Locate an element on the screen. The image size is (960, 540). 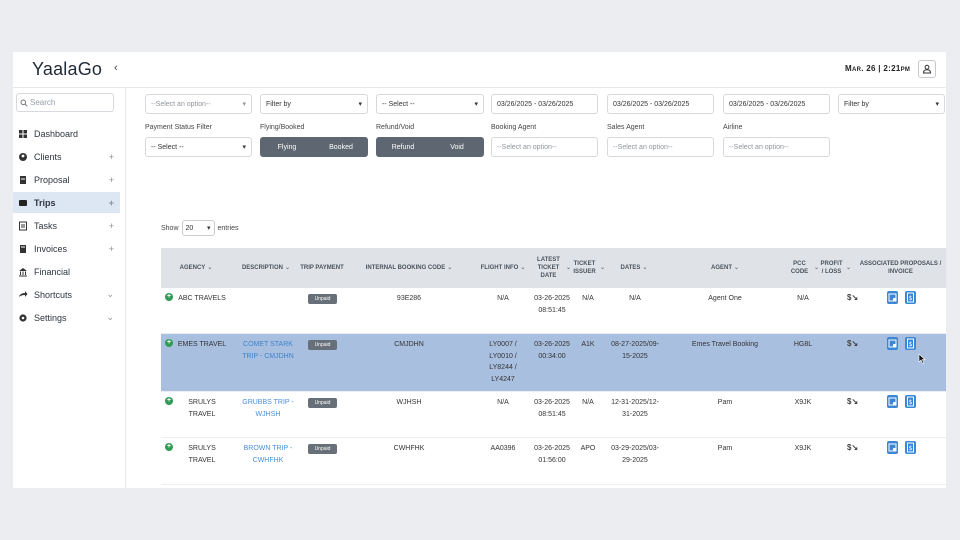
column-header-ticket-issuer: TICKET ISSUER ⌄ is located at coordinates (588, 268).